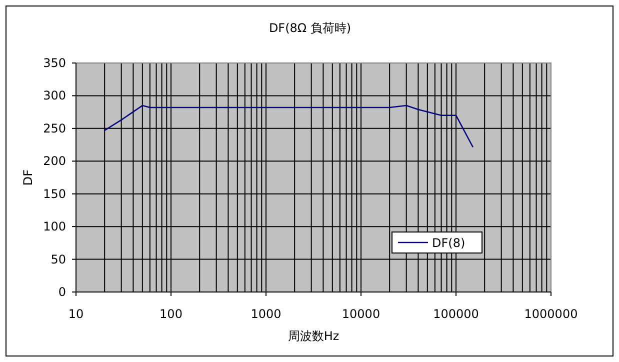  I want to click on y-tick-label: 350, so click(54, 63).